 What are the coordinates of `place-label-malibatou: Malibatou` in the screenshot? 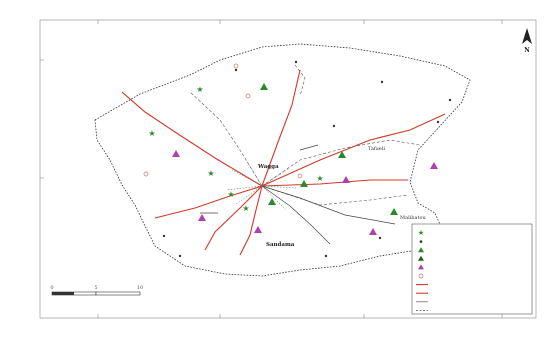 It's located at (413, 218).